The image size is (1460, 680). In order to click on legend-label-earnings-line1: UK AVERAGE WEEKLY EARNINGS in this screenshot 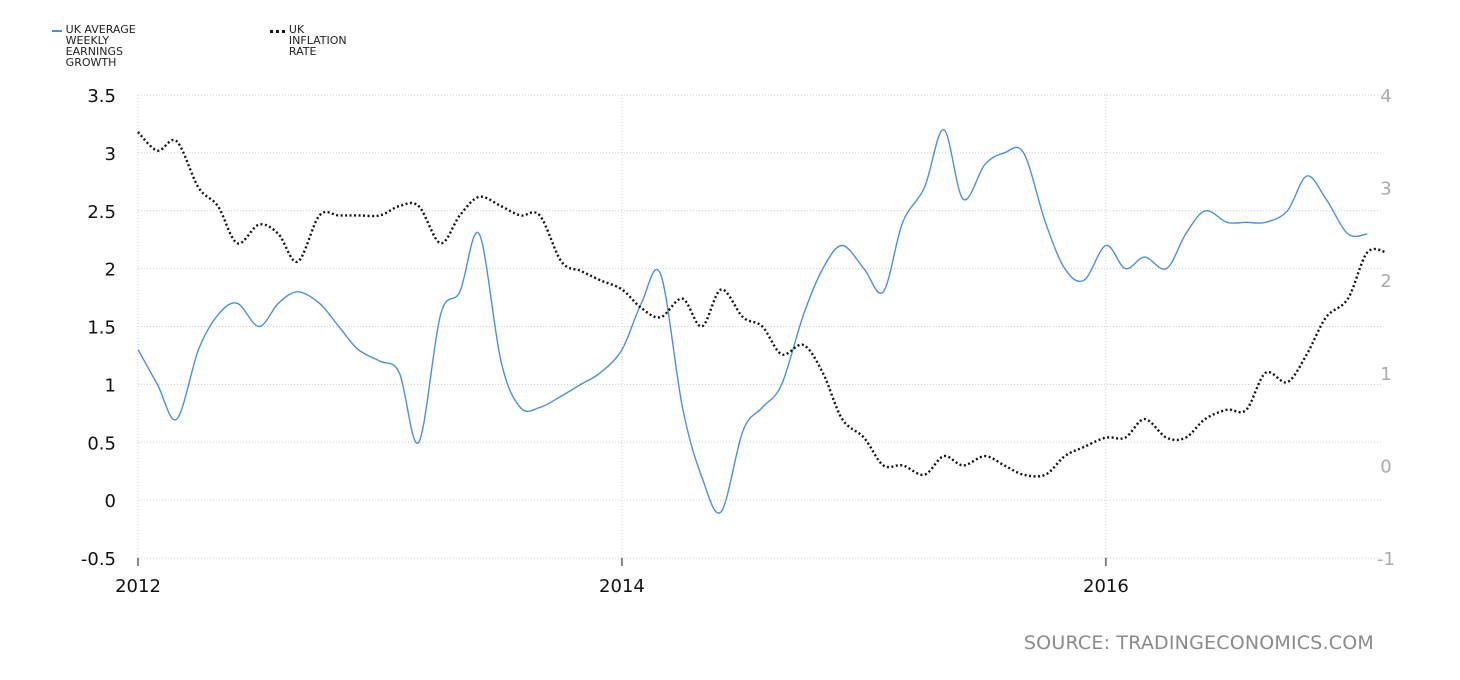, I will do `click(100, 40)`.